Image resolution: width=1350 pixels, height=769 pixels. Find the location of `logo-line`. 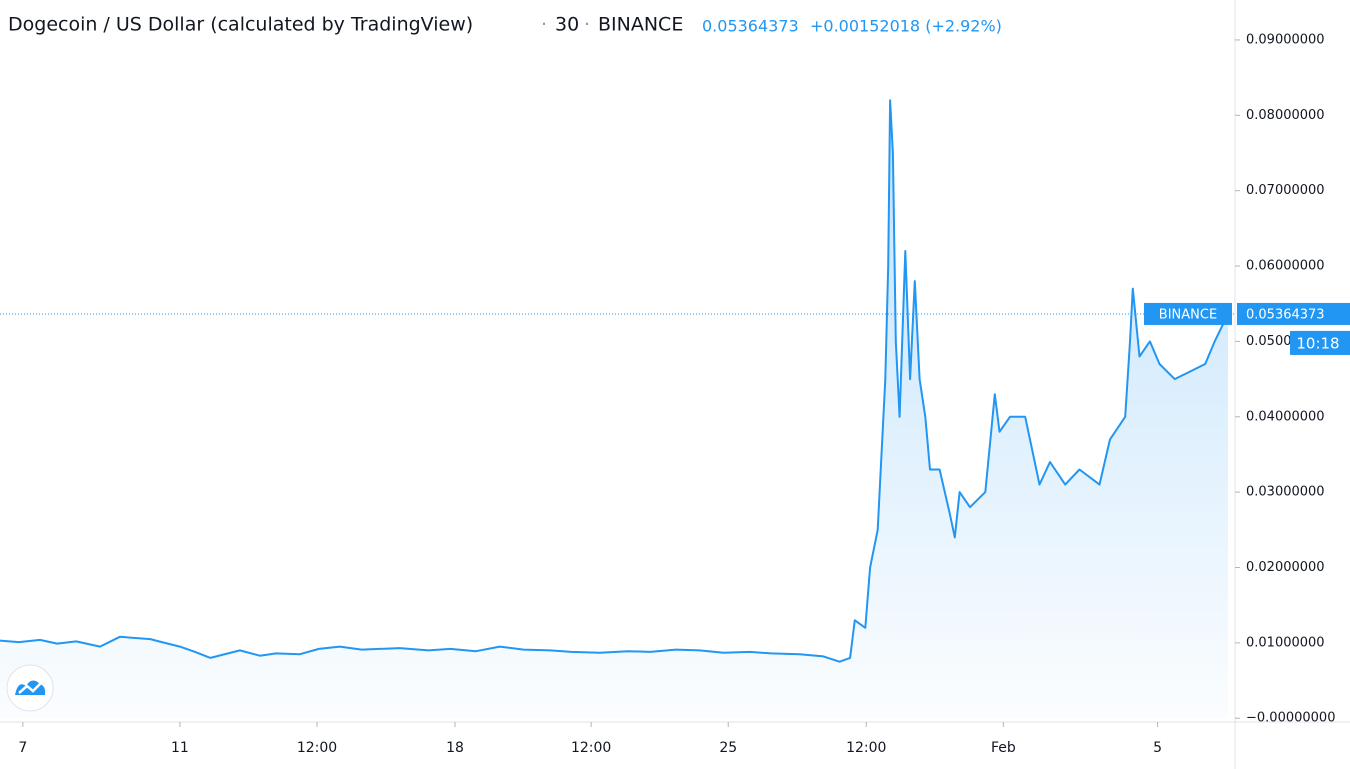

logo-line is located at coordinates (30, 688).